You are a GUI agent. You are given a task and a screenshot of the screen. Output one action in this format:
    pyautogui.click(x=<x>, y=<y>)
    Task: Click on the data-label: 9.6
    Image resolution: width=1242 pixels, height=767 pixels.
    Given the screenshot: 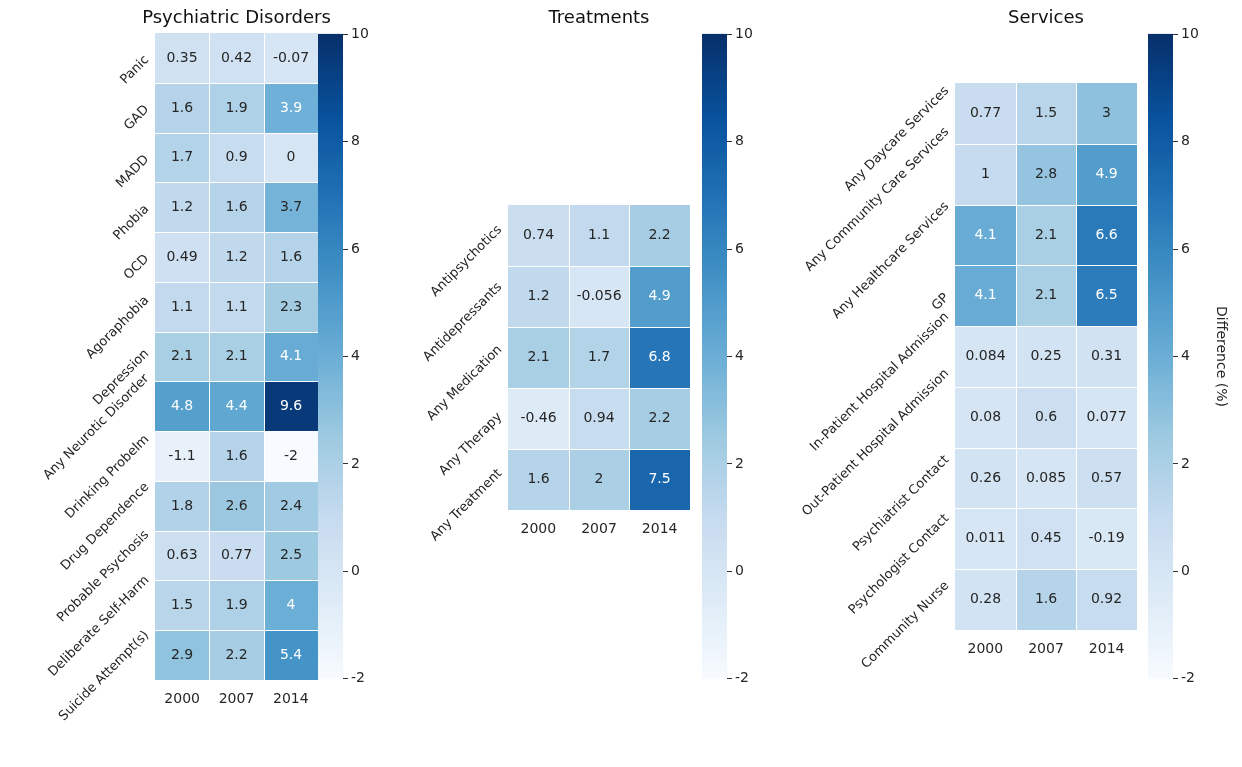 What is the action you would take?
    pyautogui.click(x=291, y=404)
    